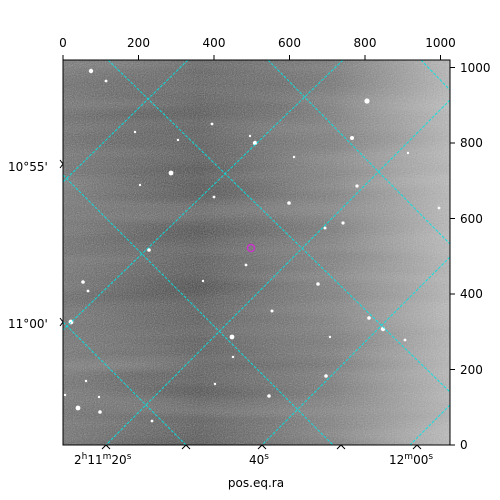  I want to click on top-axis: 0 200 400 600 800 1000, so click(257, 48).